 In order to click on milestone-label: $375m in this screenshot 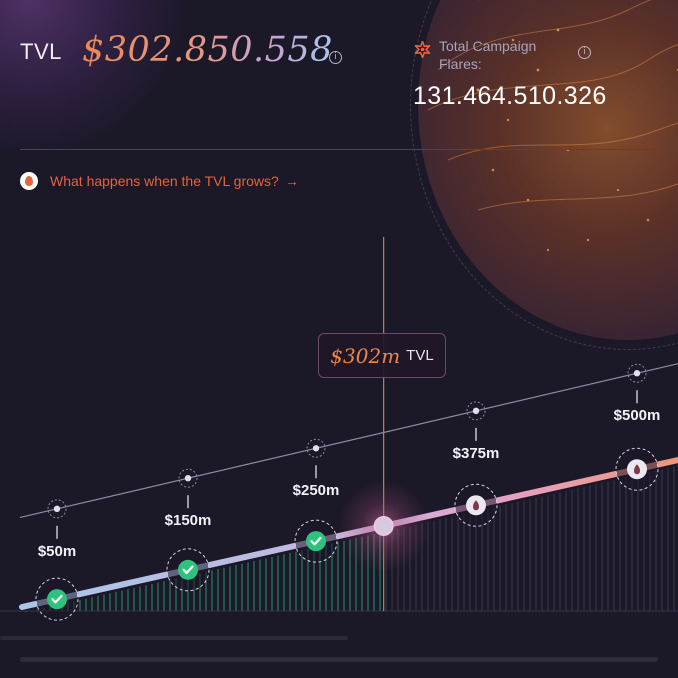, I will do `click(476, 453)`.